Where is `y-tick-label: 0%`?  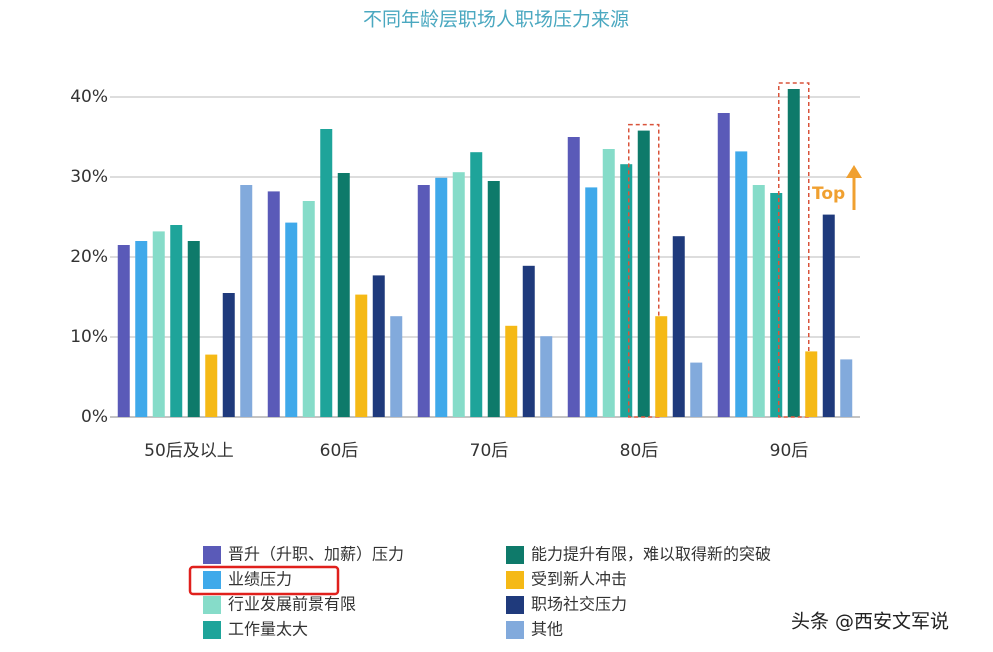
y-tick-label: 0% is located at coordinates (94, 417).